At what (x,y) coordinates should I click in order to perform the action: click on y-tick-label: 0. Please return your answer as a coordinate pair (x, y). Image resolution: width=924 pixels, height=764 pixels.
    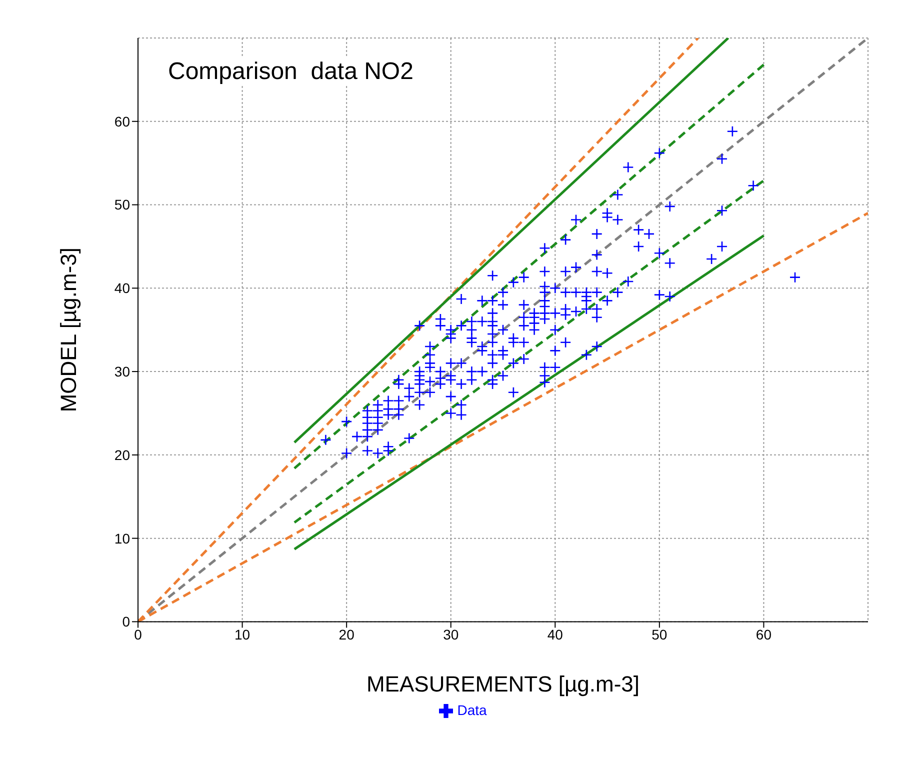
    Looking at the image, I should click on (126, 622).